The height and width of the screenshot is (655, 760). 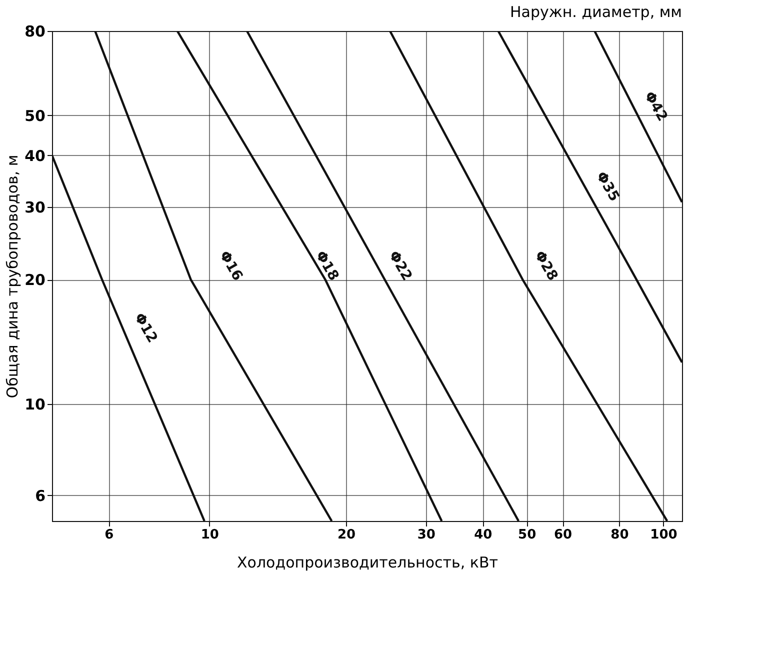 I want to click on y-tick-label: 20, so click(x=35, y=280).